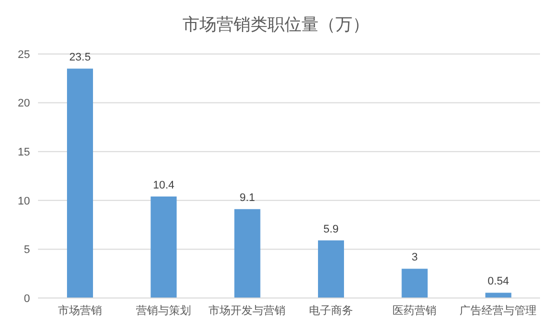 Image resolution: width=552 pixels, height=334 pixels. What do you see at coordinates (80, 58) in the screenshot?
I see `data-label: 23.5` at bounding box center [80, 58].